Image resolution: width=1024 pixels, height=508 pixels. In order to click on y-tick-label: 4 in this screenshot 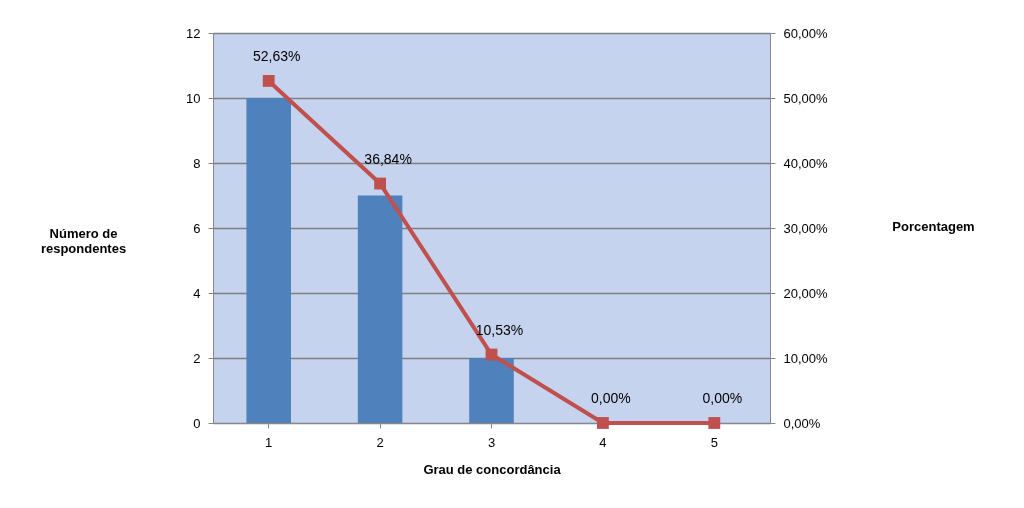, I will do `click(197, 293)`.